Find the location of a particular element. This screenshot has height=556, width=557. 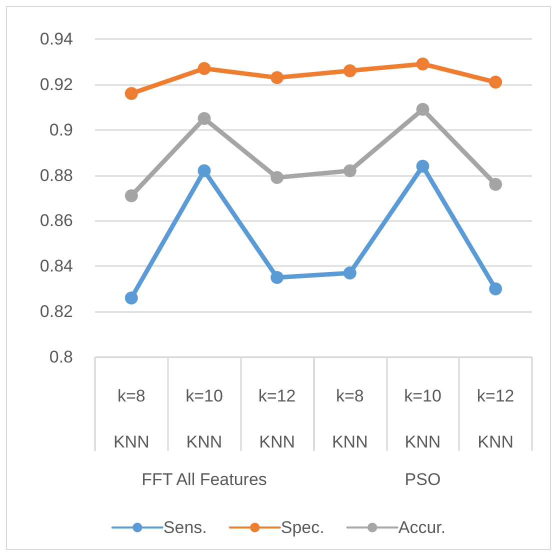

y-tick-label: 0.86 is located at coordinates (56, 220).